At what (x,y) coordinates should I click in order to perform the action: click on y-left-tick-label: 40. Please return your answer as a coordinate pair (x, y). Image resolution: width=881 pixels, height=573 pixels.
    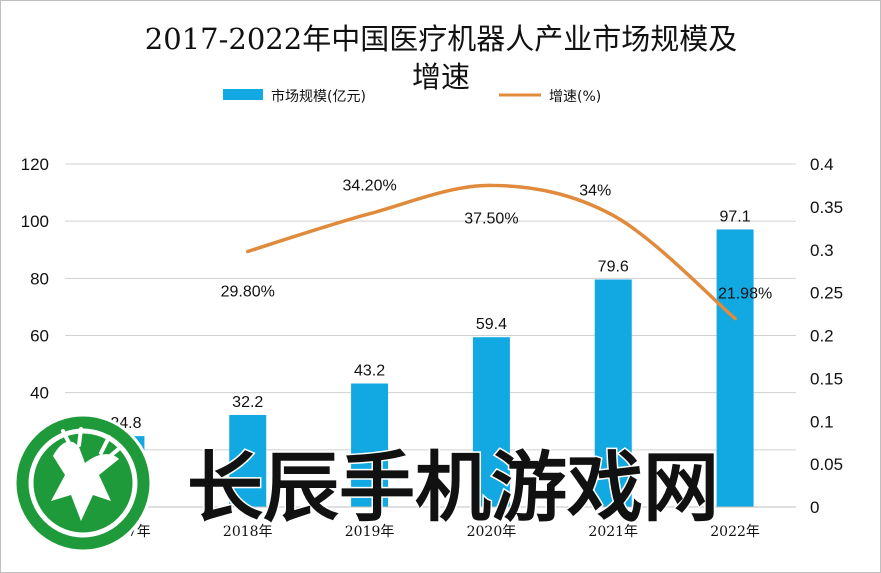
    Looking at the image, I should click on (39, 393).